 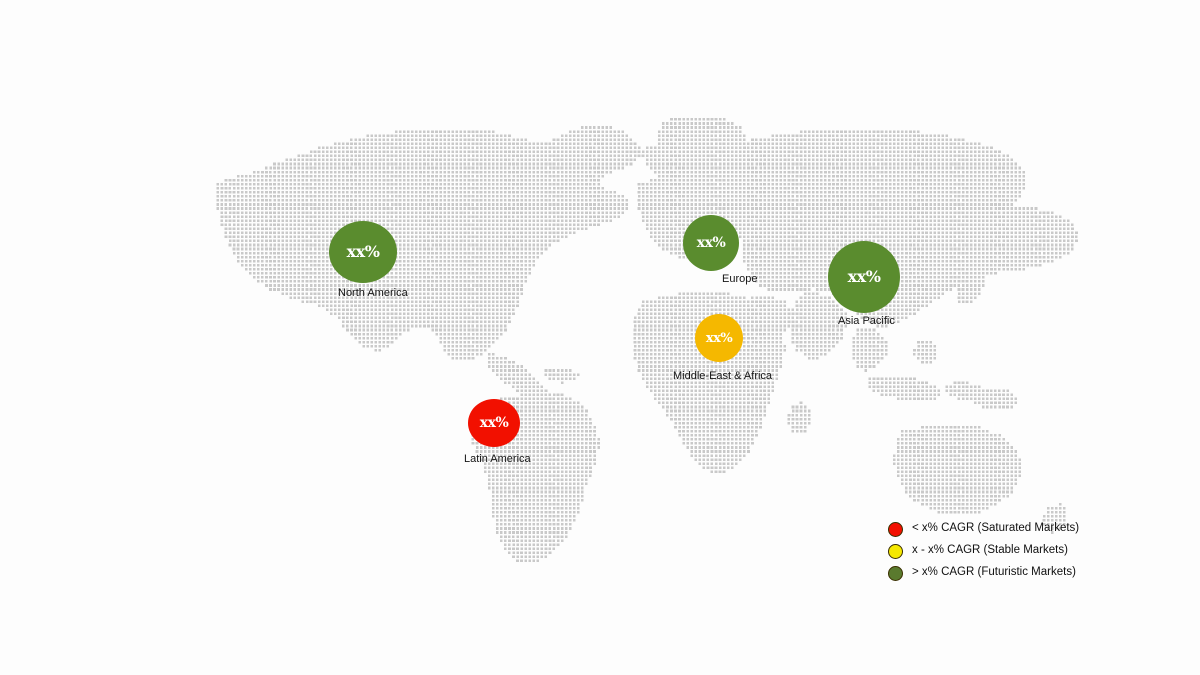 I want to click on bubble-value-latin-america: xx%, so click(x=494, y=423).